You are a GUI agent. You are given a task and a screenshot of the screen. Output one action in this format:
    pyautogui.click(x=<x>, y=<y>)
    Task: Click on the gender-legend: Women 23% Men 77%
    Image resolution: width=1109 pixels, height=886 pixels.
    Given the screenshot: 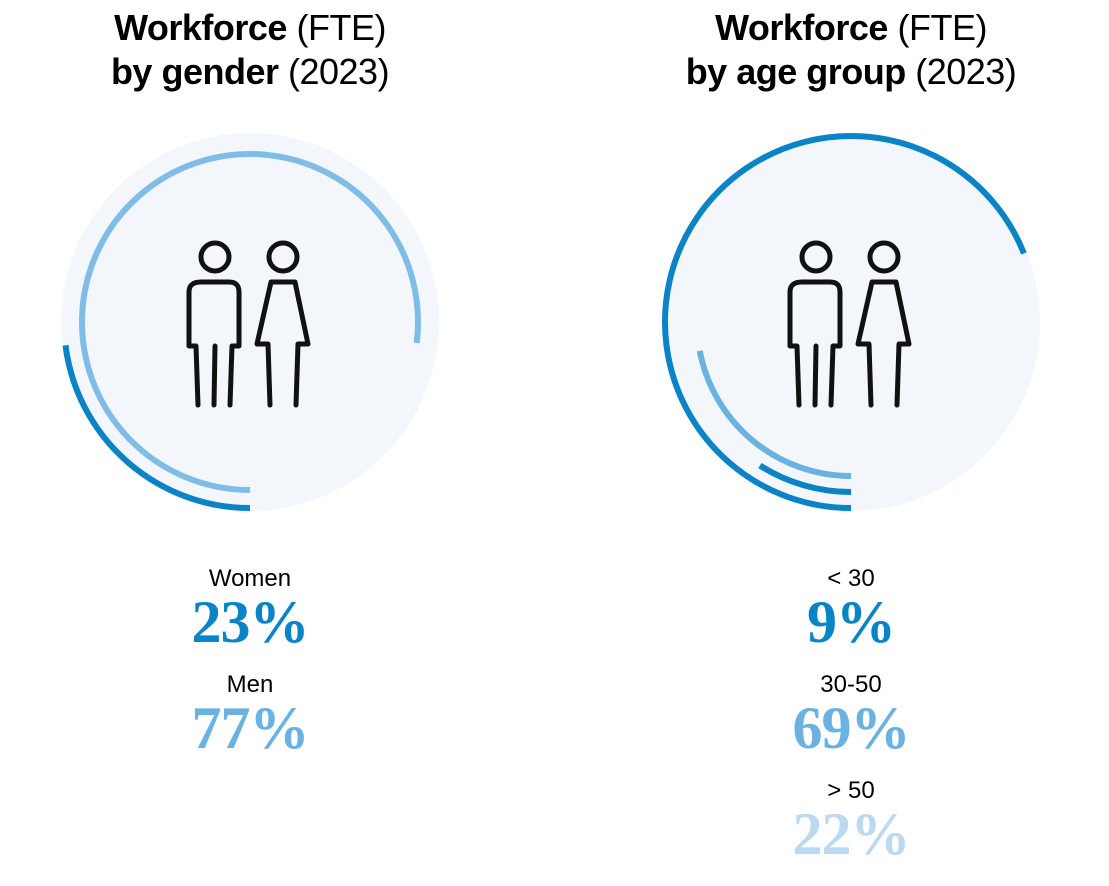 What is the action you would take?
    pyautogui.click(x=250, y=659)
    